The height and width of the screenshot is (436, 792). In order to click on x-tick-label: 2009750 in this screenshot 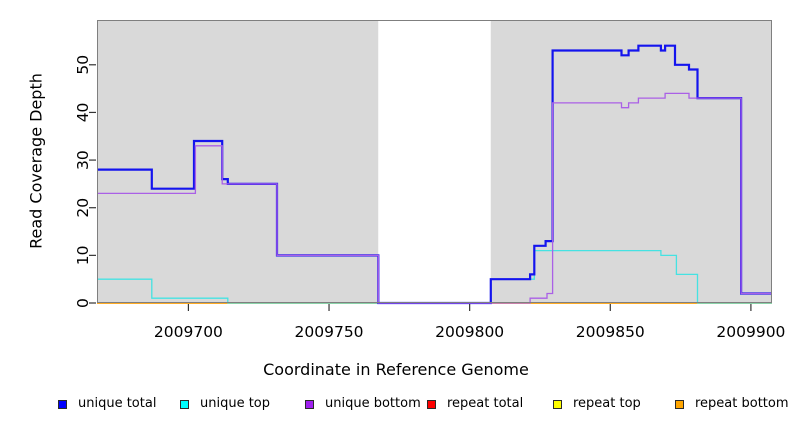, I will do `click(329, 332)`.